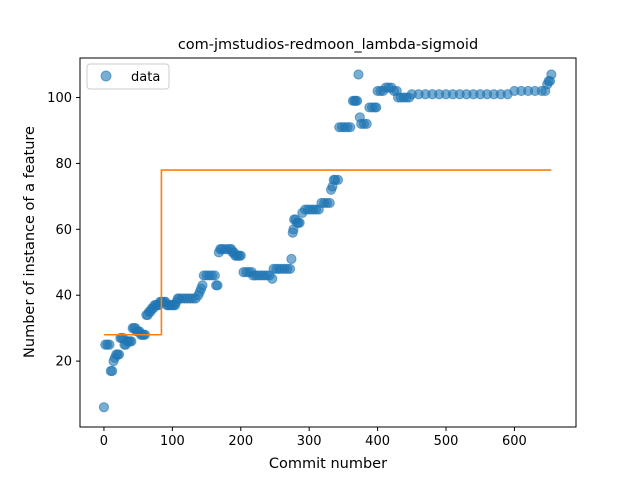 The image size is (640, 480). I want to click on x-tick-label: 200, so click(240, 441).